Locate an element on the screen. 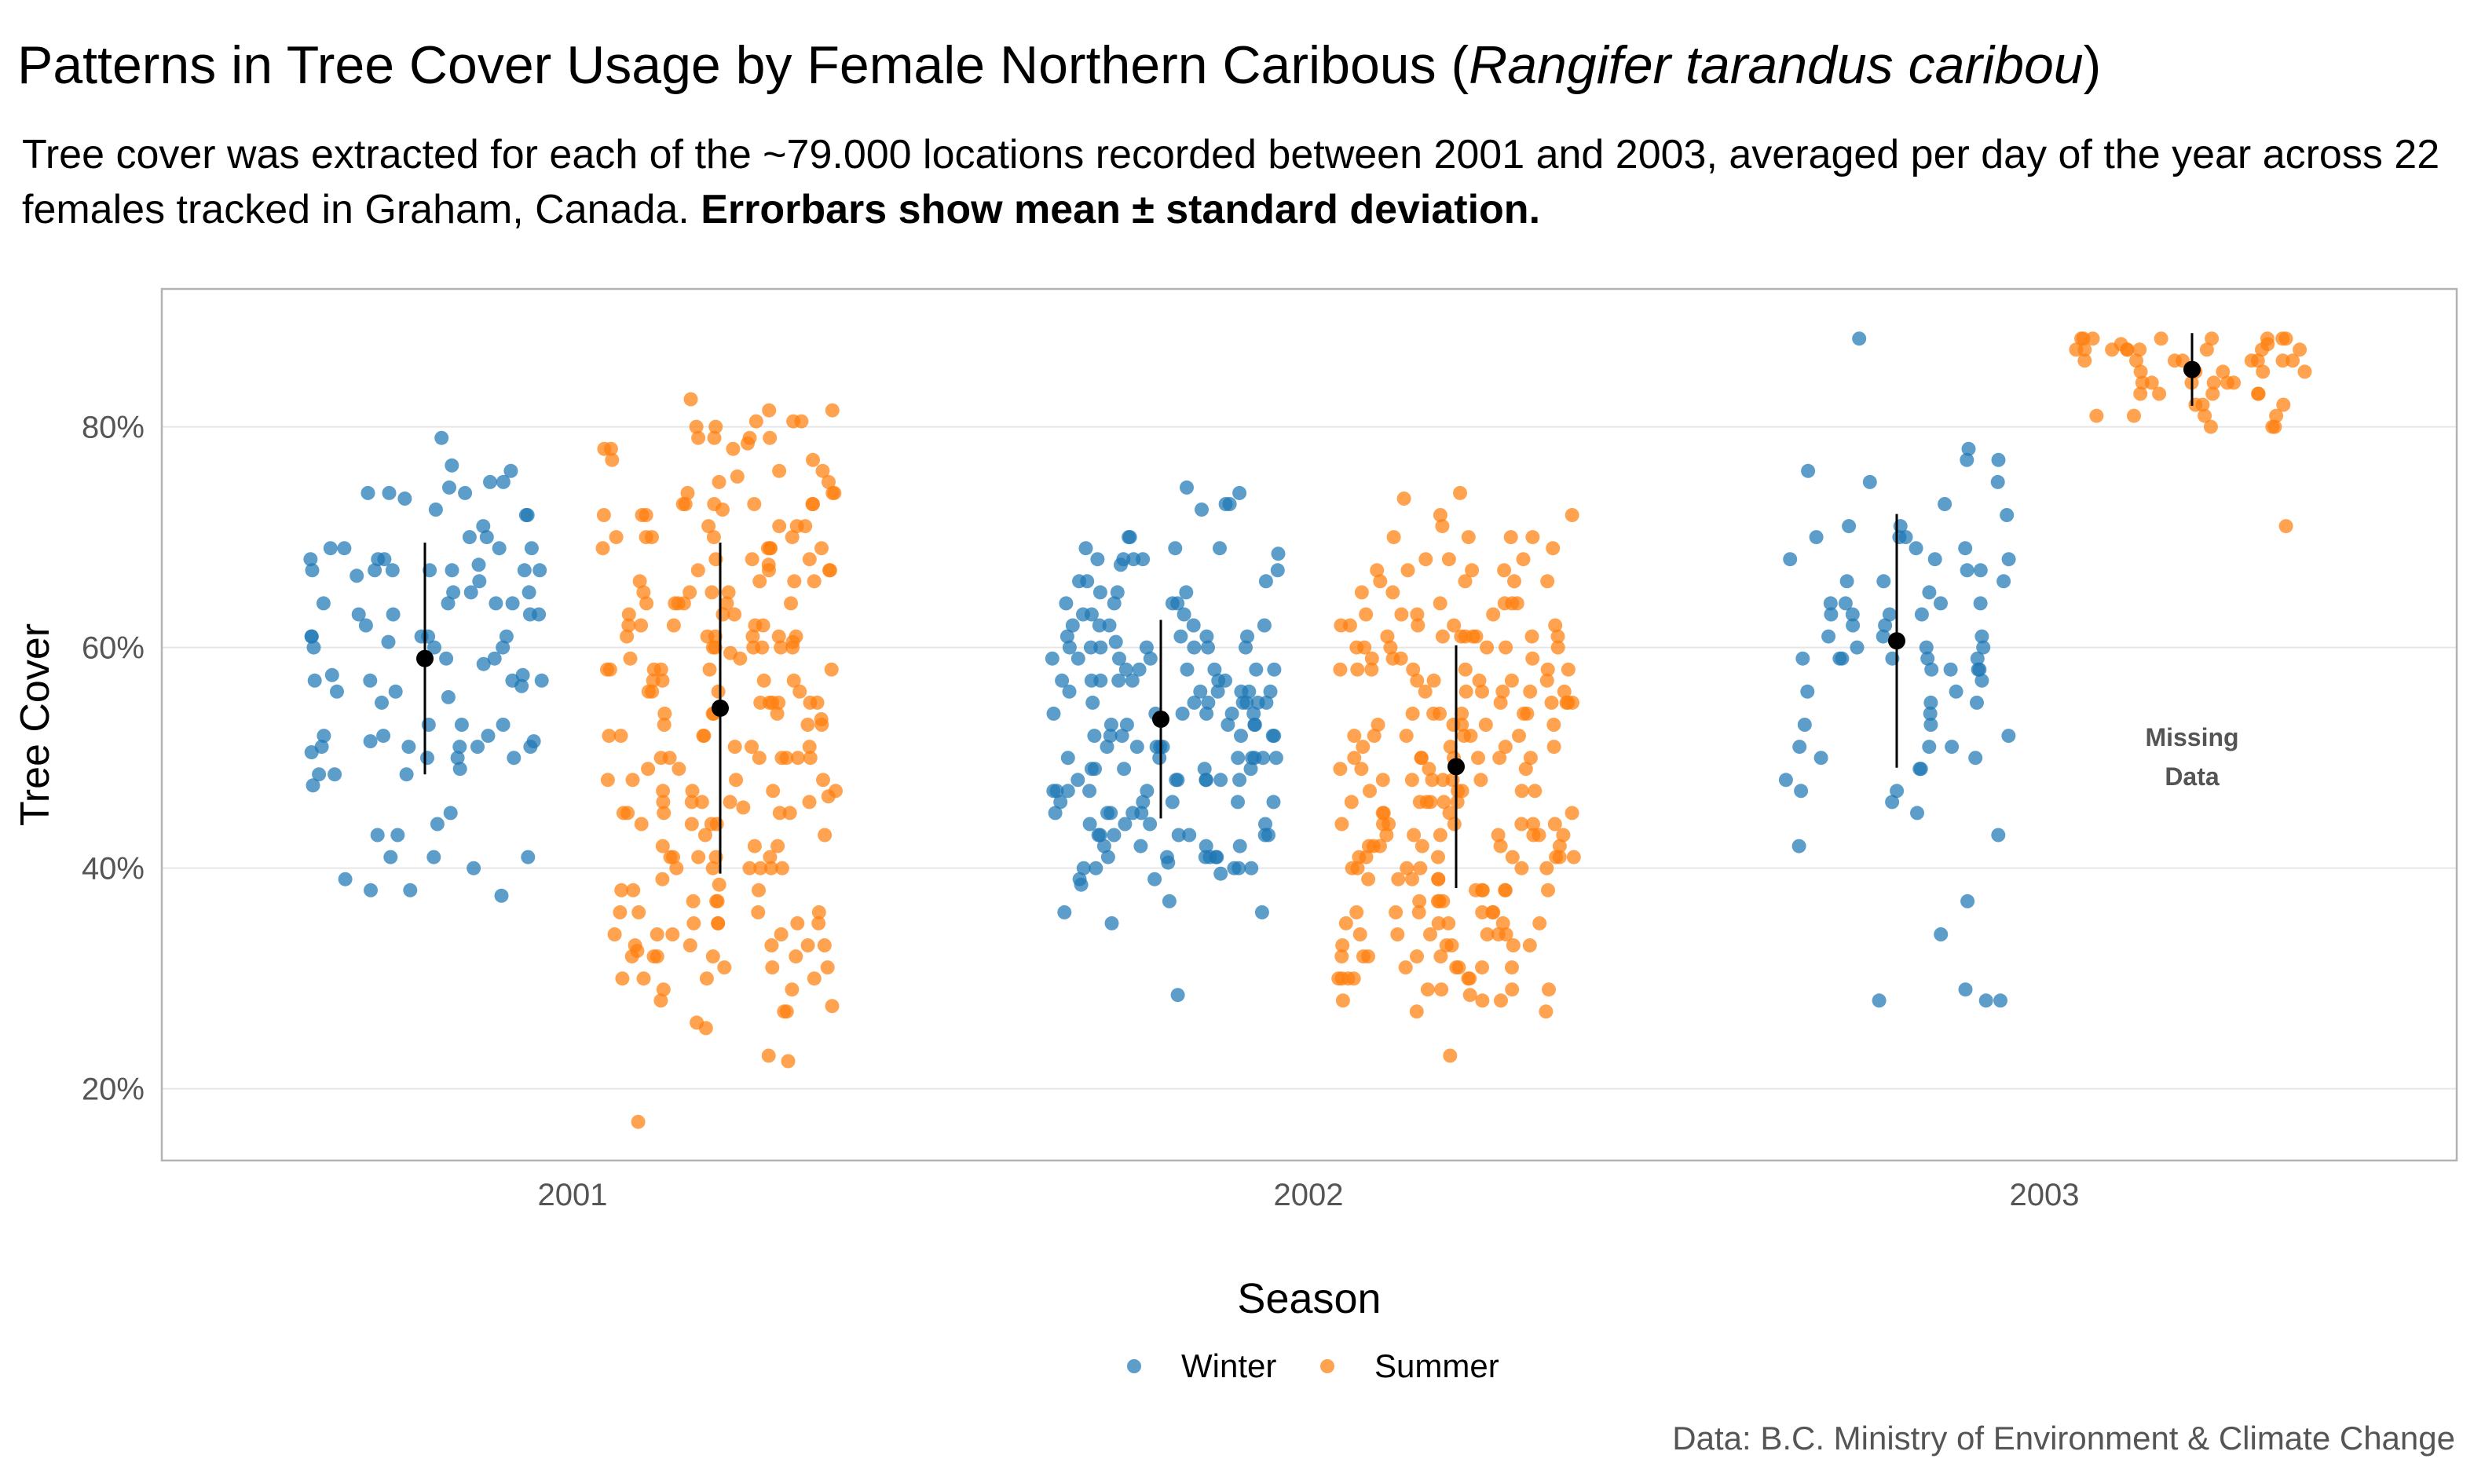  x-tick-label: 2001 is located at coordinates (573, 1195).